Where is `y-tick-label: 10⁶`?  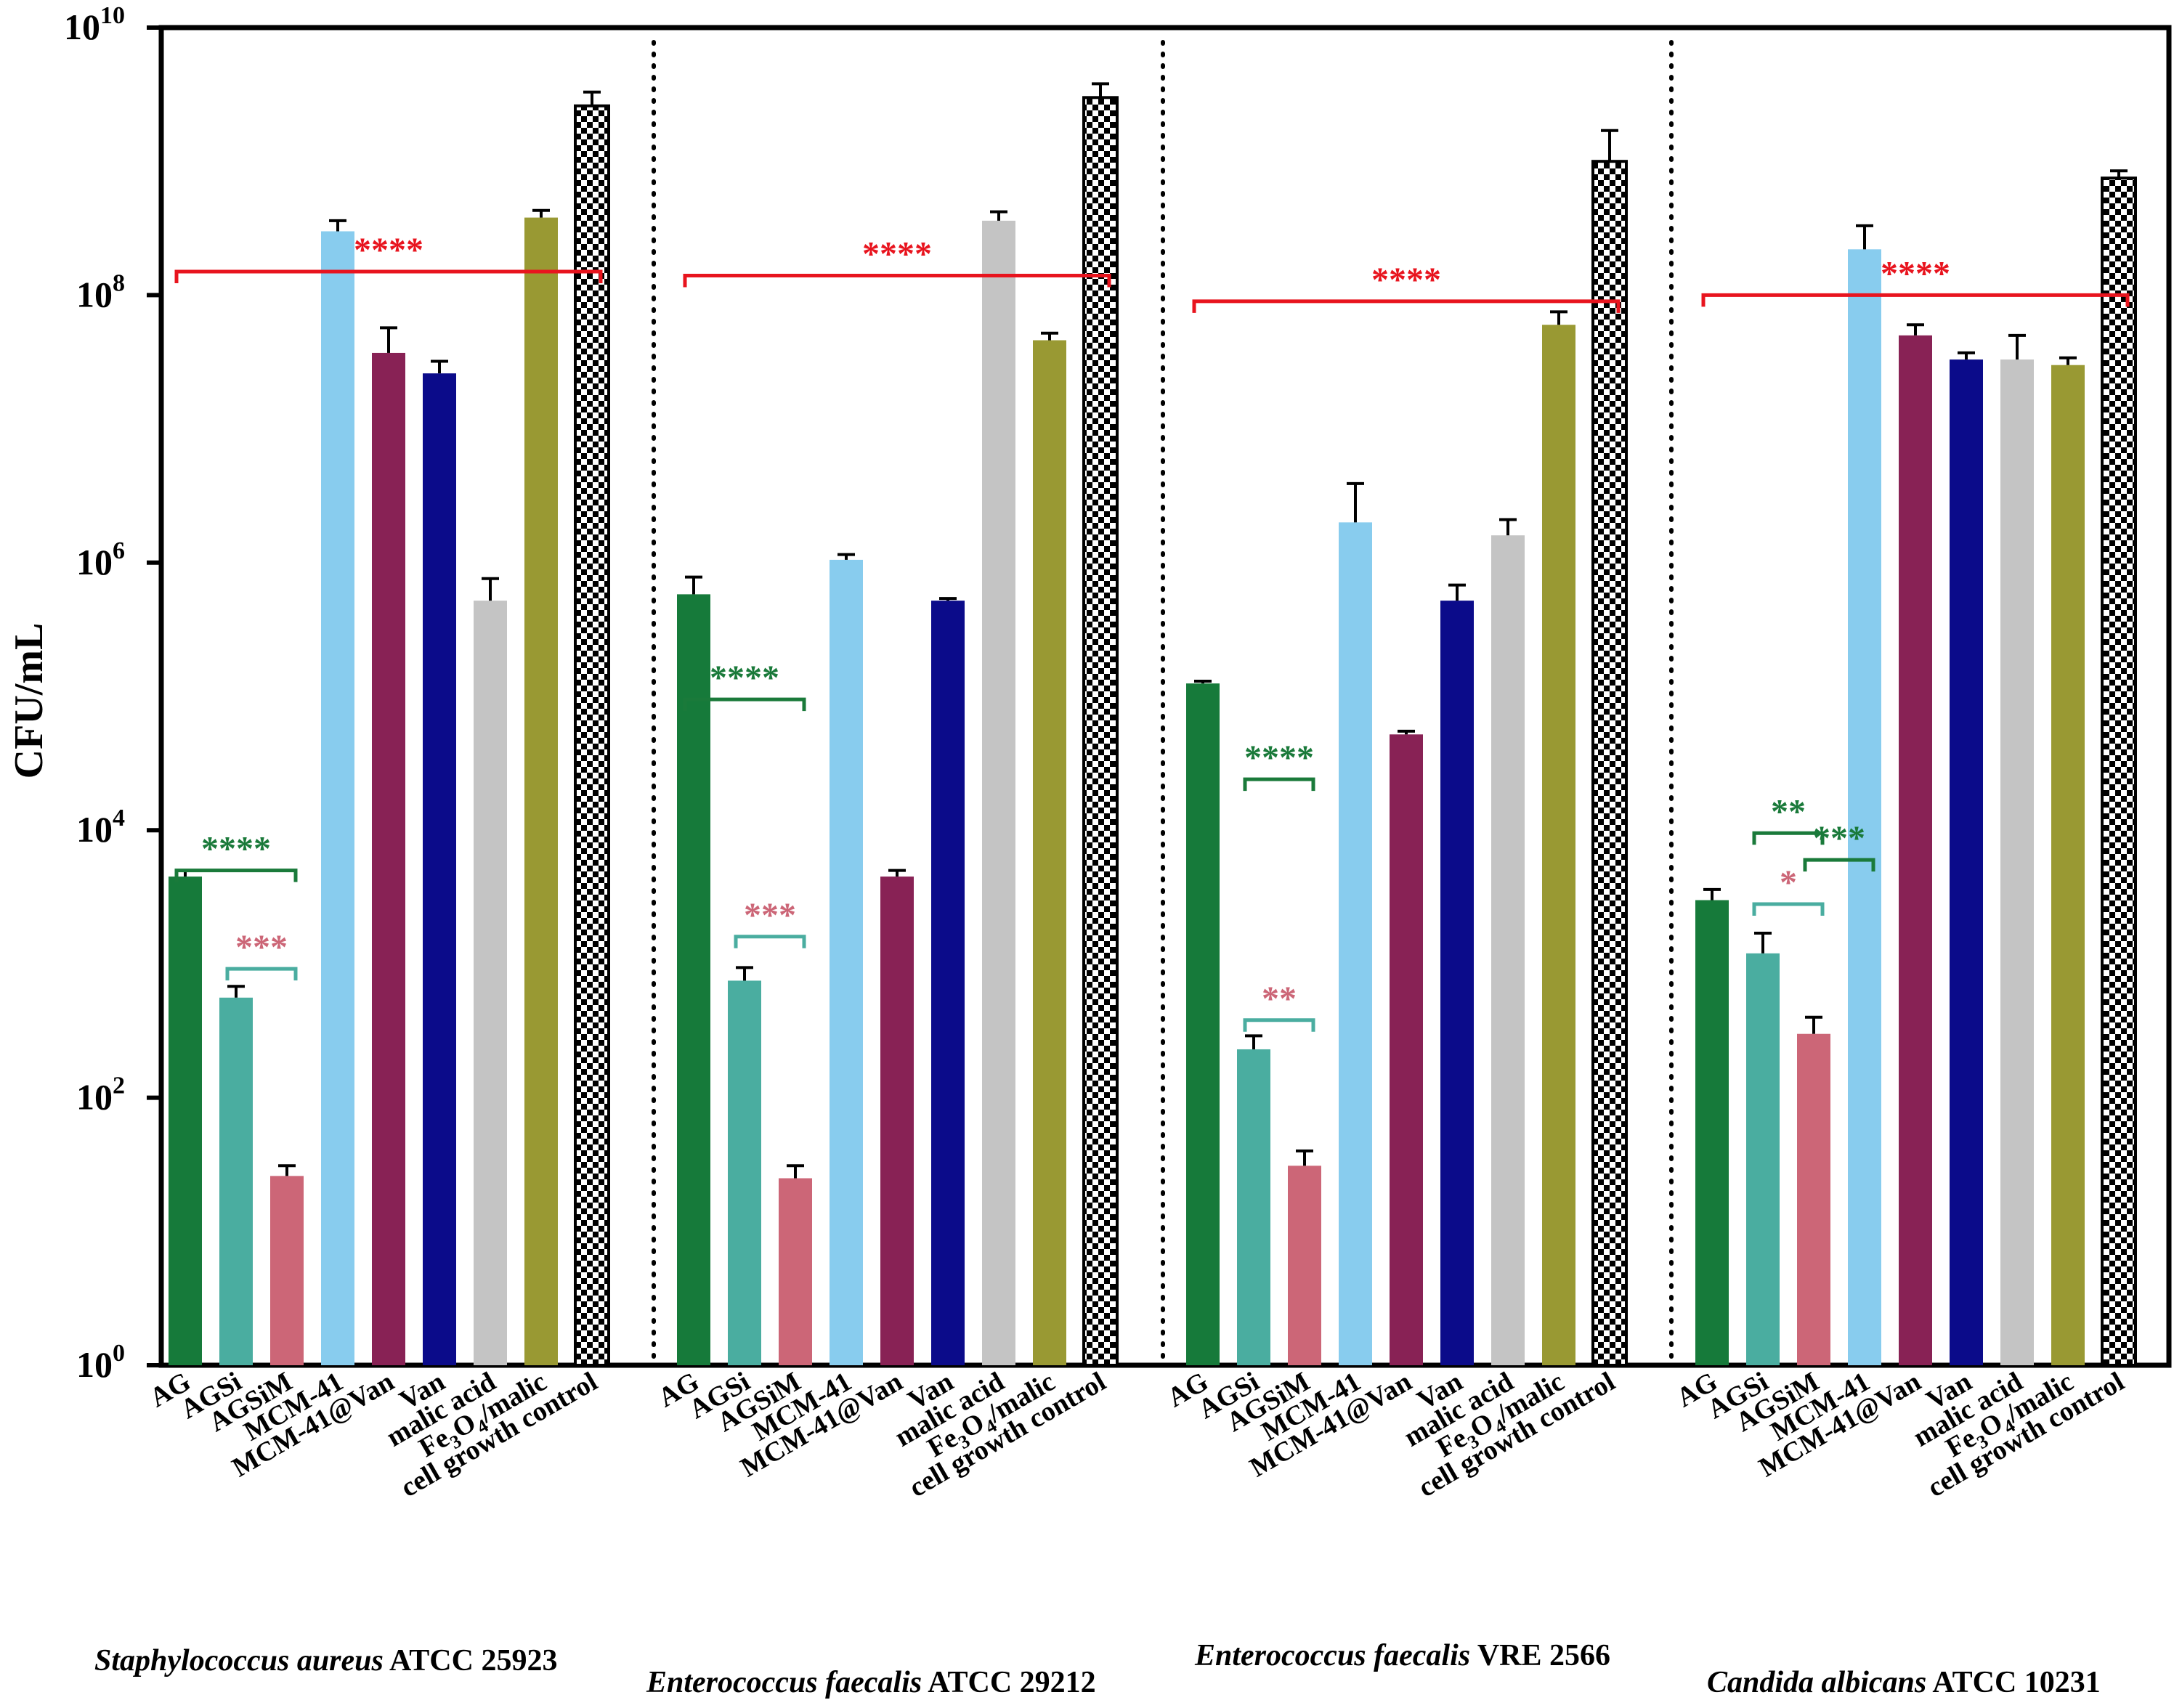 y-tick-label: 10⁶ is located at coordinates (100, 559).